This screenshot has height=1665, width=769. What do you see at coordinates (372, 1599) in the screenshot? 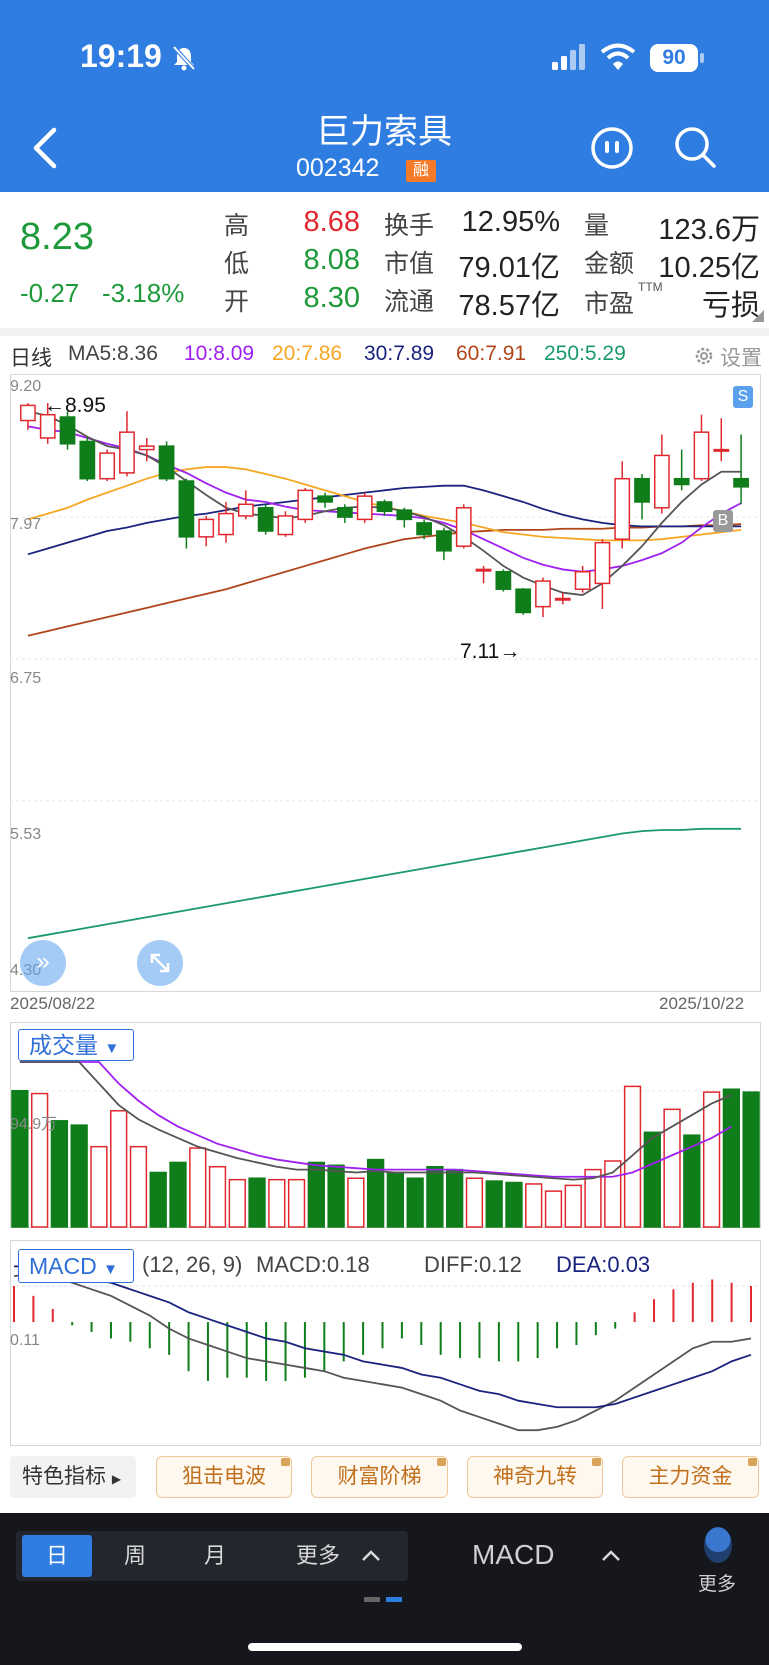
I see `page-indicator-dot` at bounding box center [372, 1599].